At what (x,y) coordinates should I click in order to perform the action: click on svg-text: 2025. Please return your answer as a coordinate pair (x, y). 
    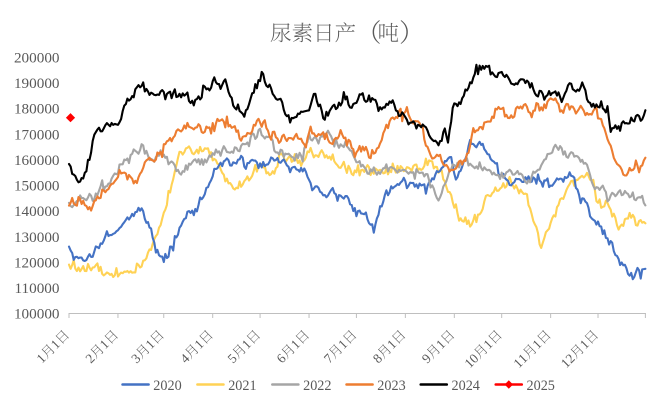
    Looking at the image, I should click on (541, 386).